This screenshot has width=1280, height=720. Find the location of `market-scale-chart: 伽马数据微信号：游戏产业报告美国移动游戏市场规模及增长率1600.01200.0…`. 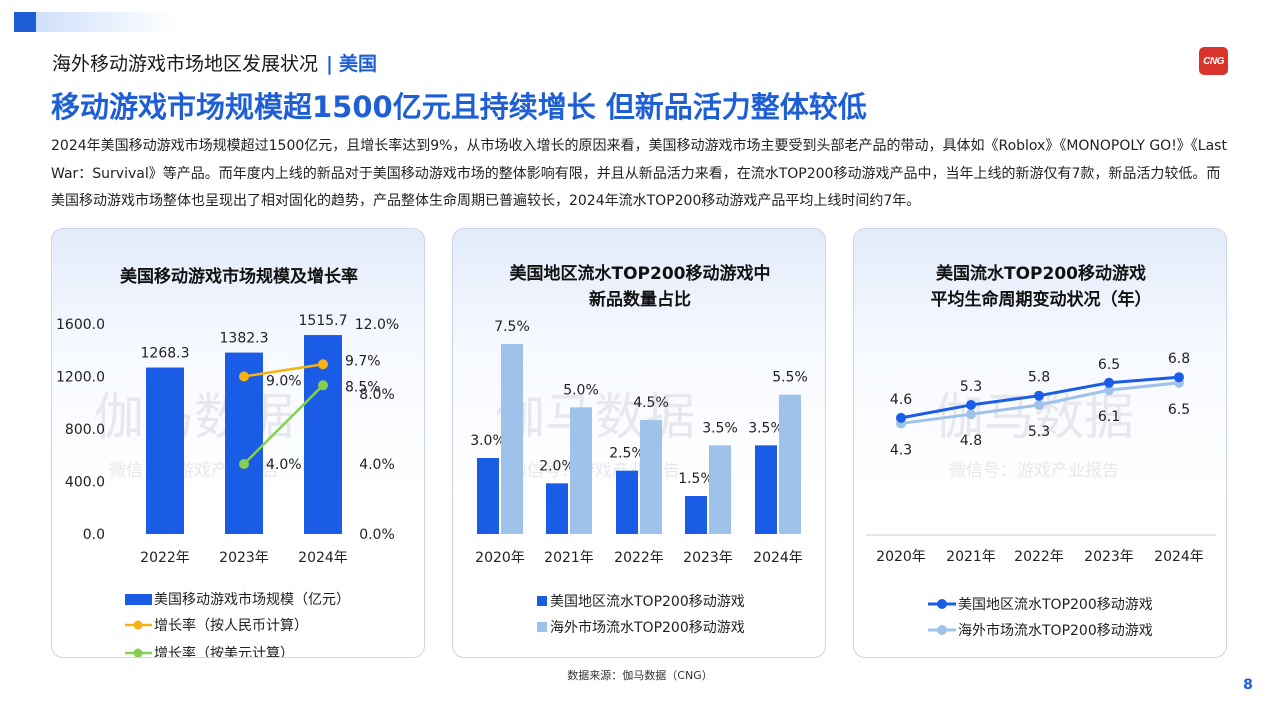

market-scale-chart: 伽马数据微信号：游戏产业报告美国移动游戏市场规模及增长率1600.01200.0… is located at coordinates (227, 462).